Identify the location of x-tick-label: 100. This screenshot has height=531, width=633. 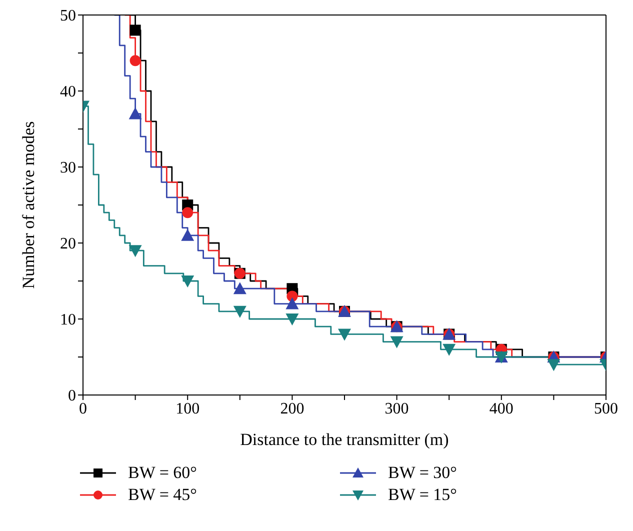
(188, 409).